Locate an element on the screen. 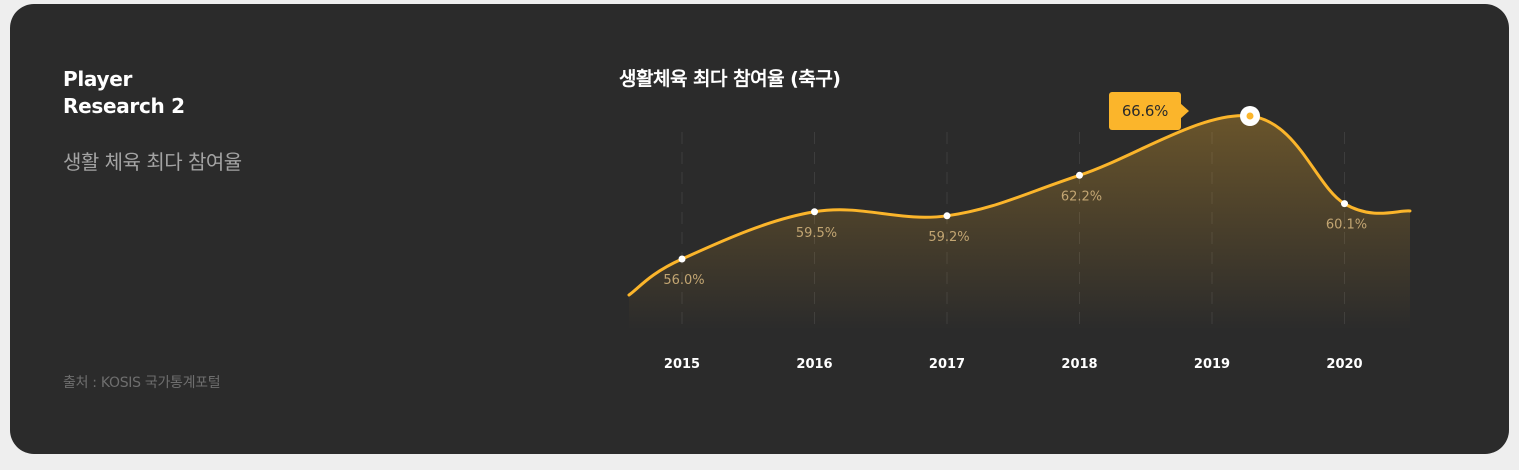  data-label: 59.2% is located at coordinates (948, 237).